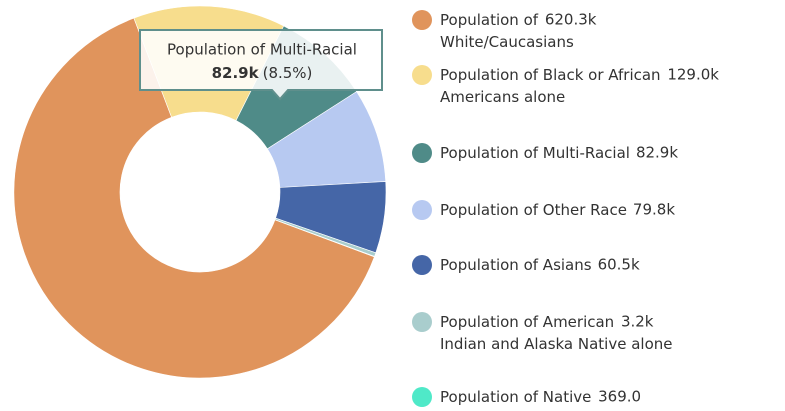 The image size is (785, 411). What do you see at coordinates (571, 20) in the screenshot?
I see `legend-value: 620.3k` at bounding box center [571, 20].